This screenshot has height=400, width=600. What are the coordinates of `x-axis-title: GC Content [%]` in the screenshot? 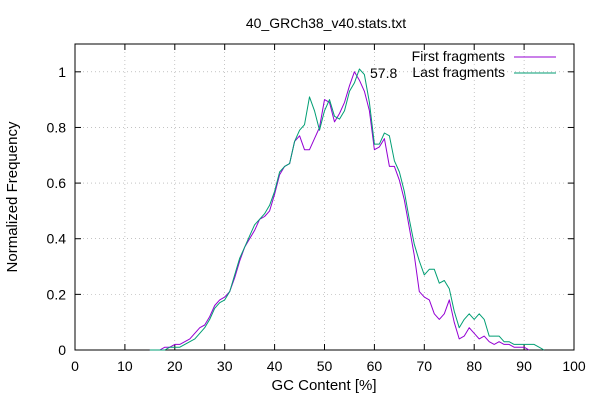 It's located at (323, 385).